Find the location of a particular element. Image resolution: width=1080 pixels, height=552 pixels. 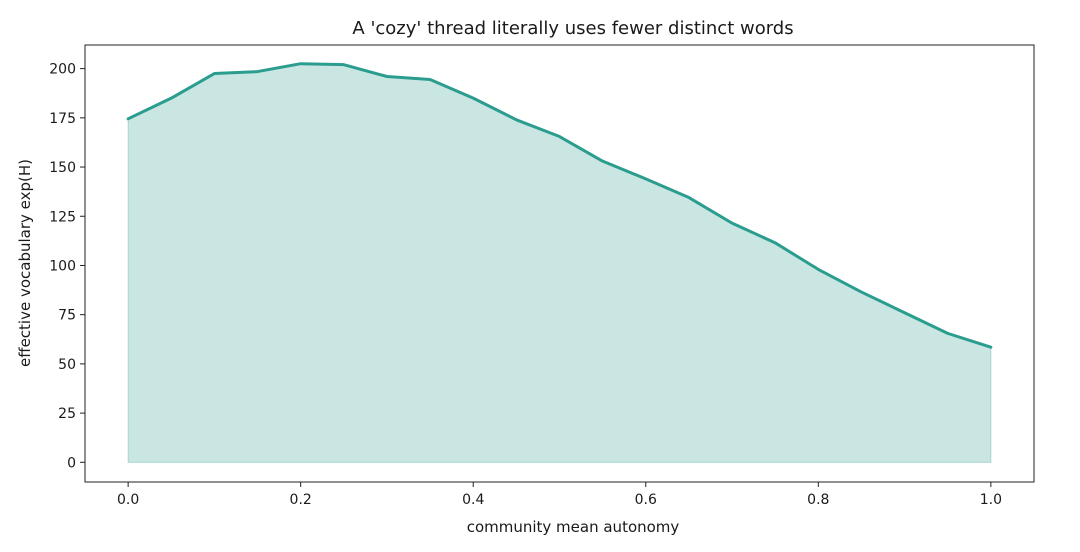

x-tick-label: 0.8 is located at coordinates (818, 500).